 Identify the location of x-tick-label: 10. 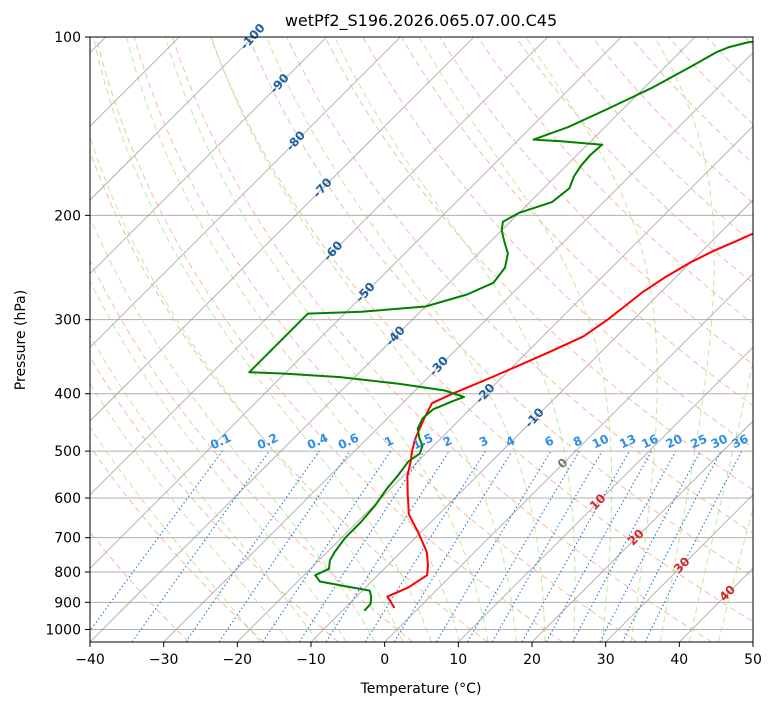
(458, 660).